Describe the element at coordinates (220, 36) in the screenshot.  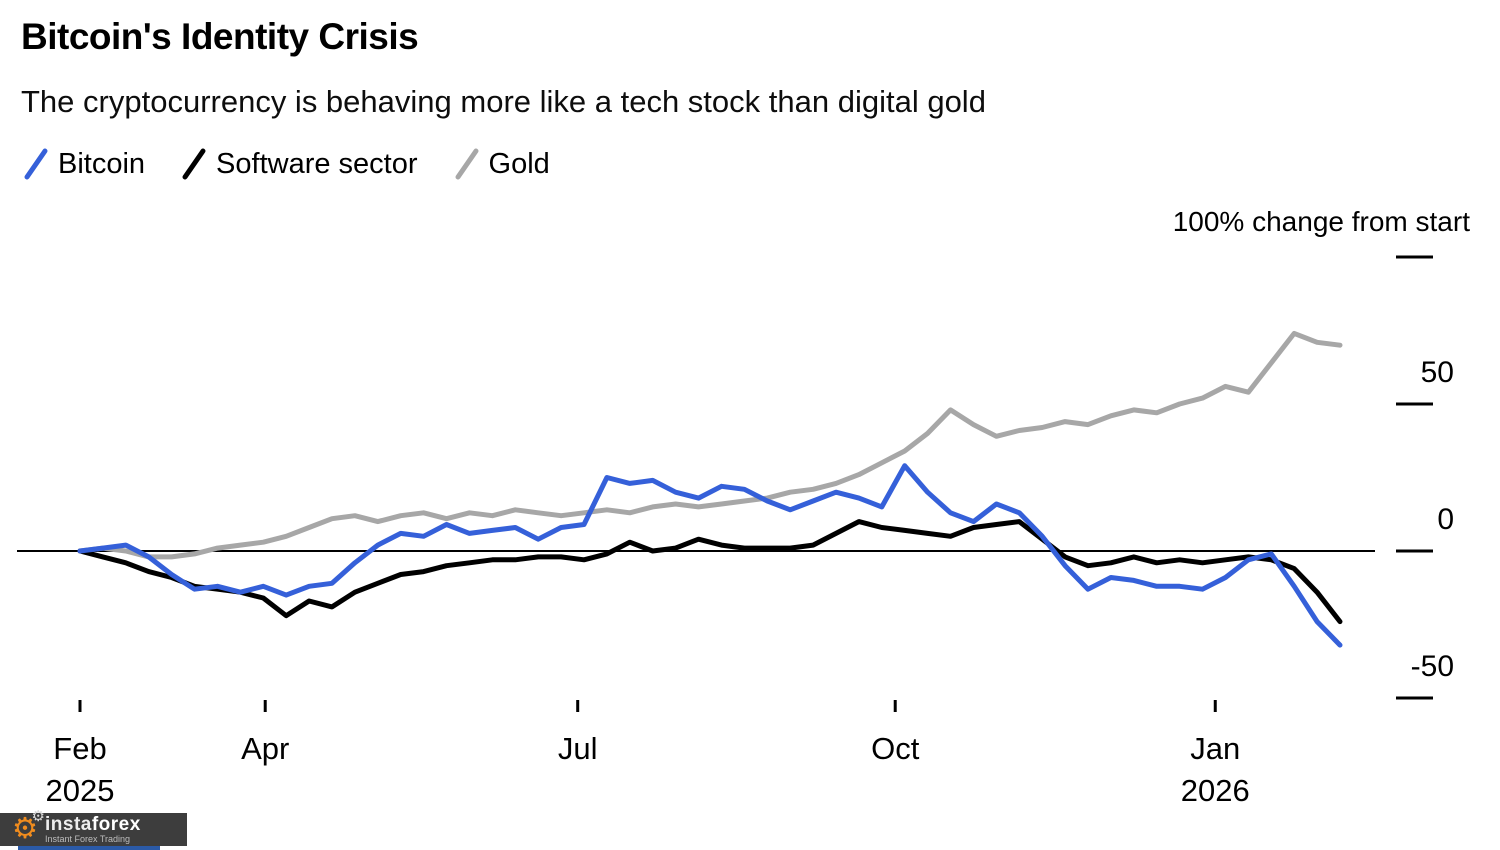
I see `chart-title: Bitcoin's Identity Crisis` at that location.